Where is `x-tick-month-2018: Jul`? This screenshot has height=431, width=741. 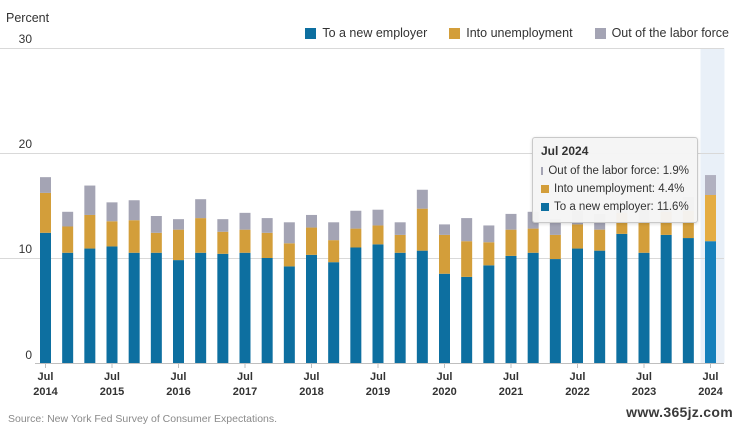
x-tick-month-2018: Jul is located at coordinates (312, 377).